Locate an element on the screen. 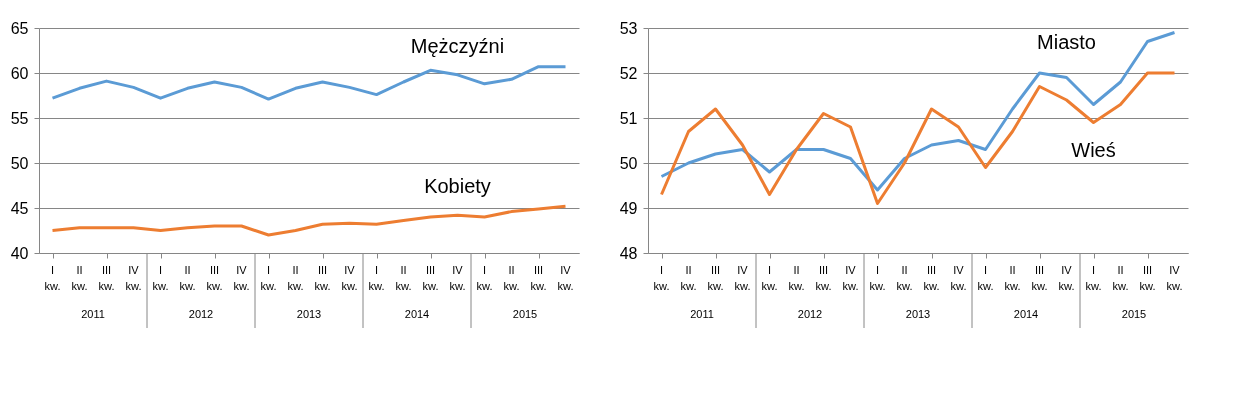  series-label: Miasto is located at coordinates (1066, 41).